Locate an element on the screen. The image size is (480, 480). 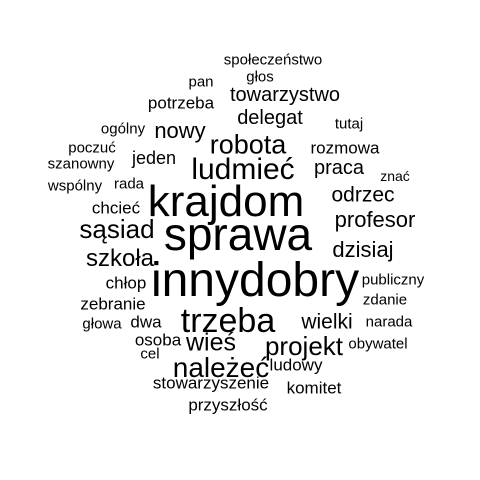
word-40: obywatel is located at coordinates (378, 344).